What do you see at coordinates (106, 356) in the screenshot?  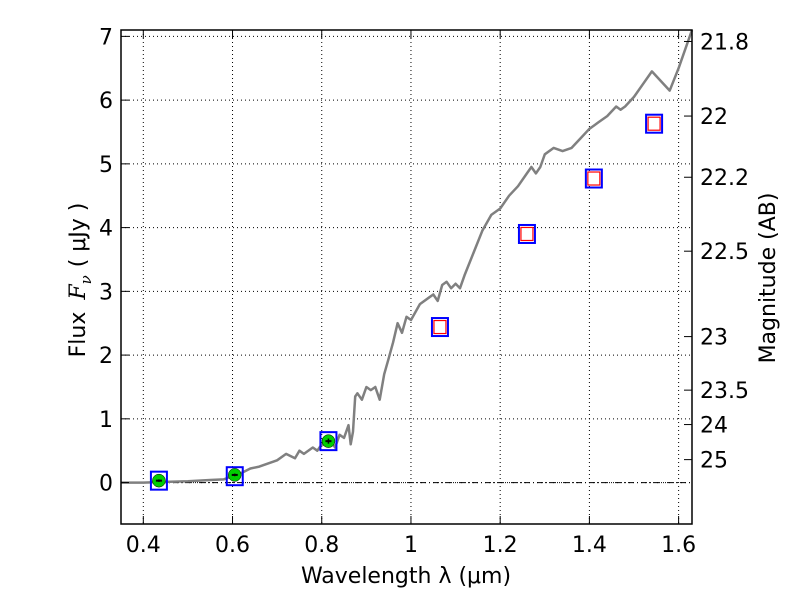 I see `y-tick-label: 2` at bounding box center [106, 356].